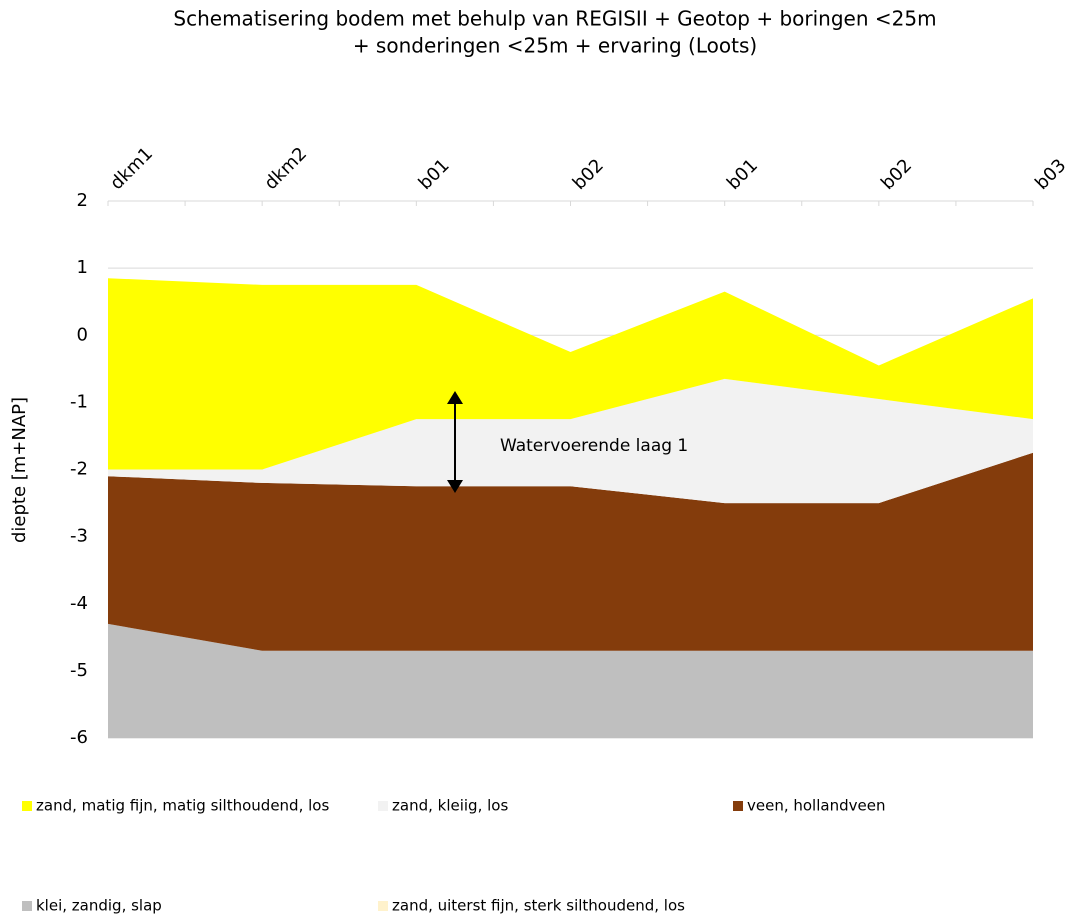 The height and width of the screenshot is (923, 1069). I want to click on x-tick-label: dkm1, so click(131, 168).